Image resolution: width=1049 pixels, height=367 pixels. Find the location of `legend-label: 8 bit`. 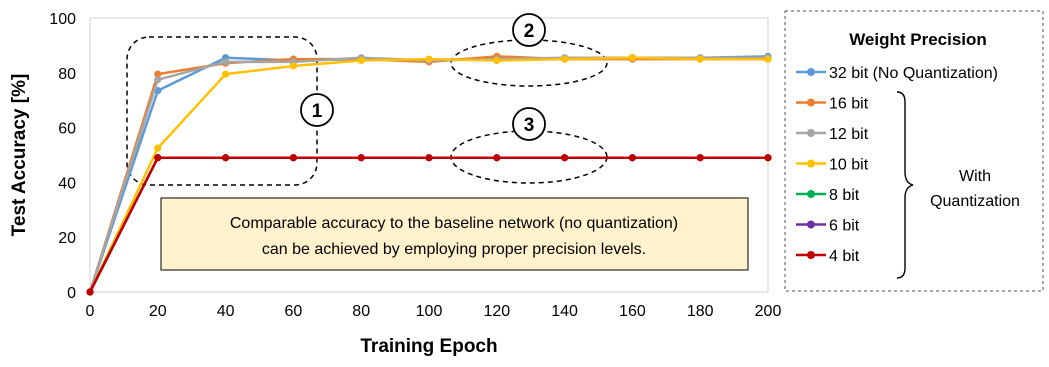

legend-label: 8 bit is located at coordinates (844, 195).